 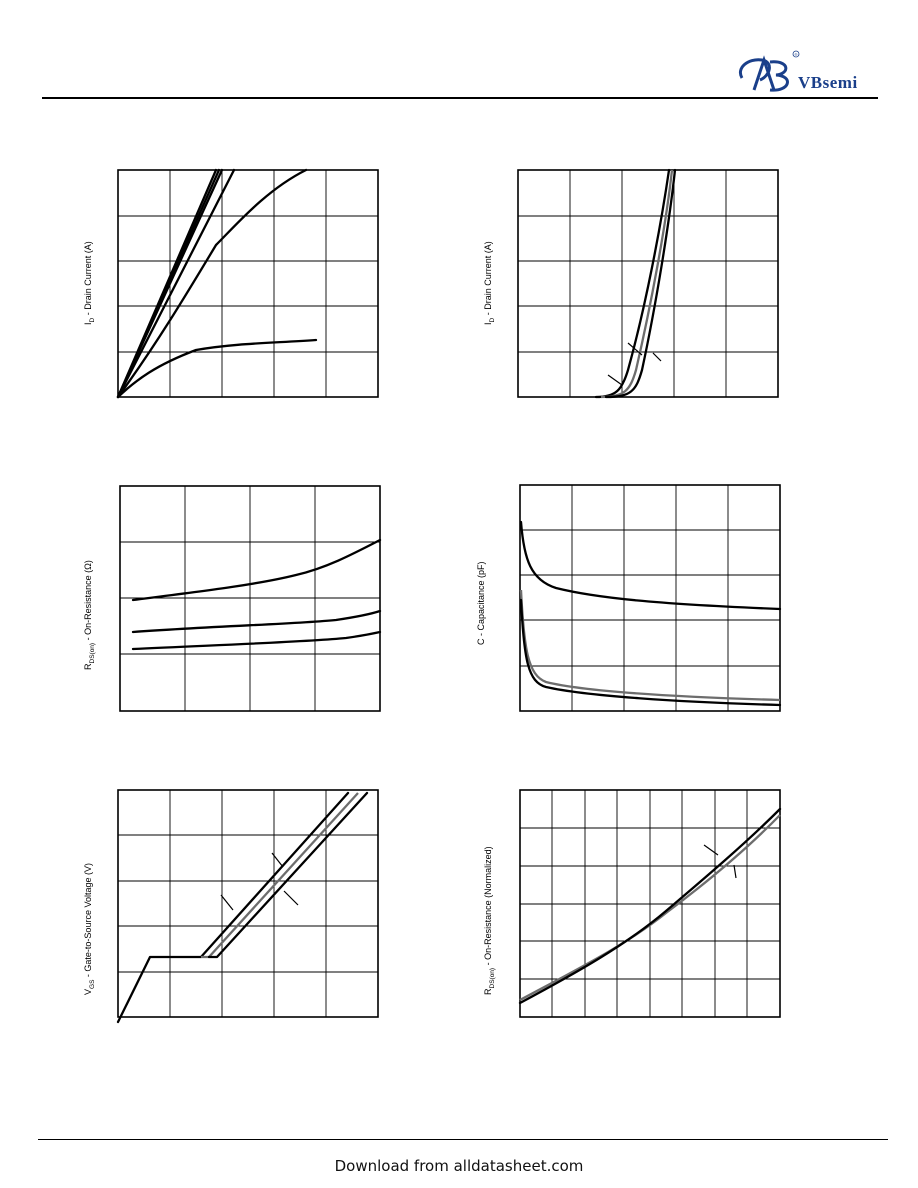 What do you see at coordinates (796, 54) in the screenshot?
I see `registered-mark: ®` at bounding box center [796, 54].